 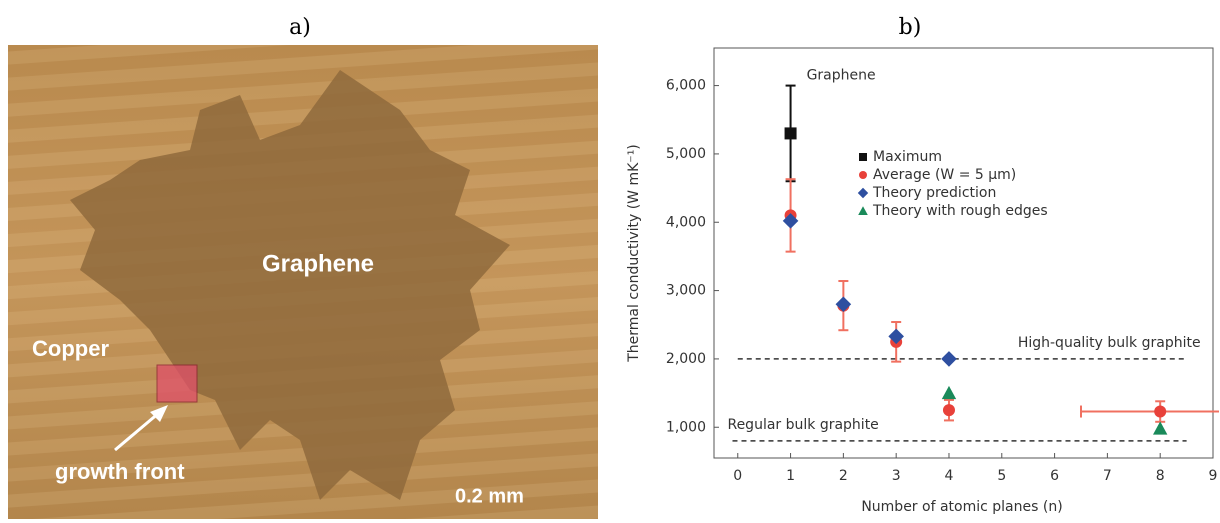 What do you see at coordinates (841, 75) in the screenshot?
I see `annotation: Graphene` at bounding box center [841, 75].